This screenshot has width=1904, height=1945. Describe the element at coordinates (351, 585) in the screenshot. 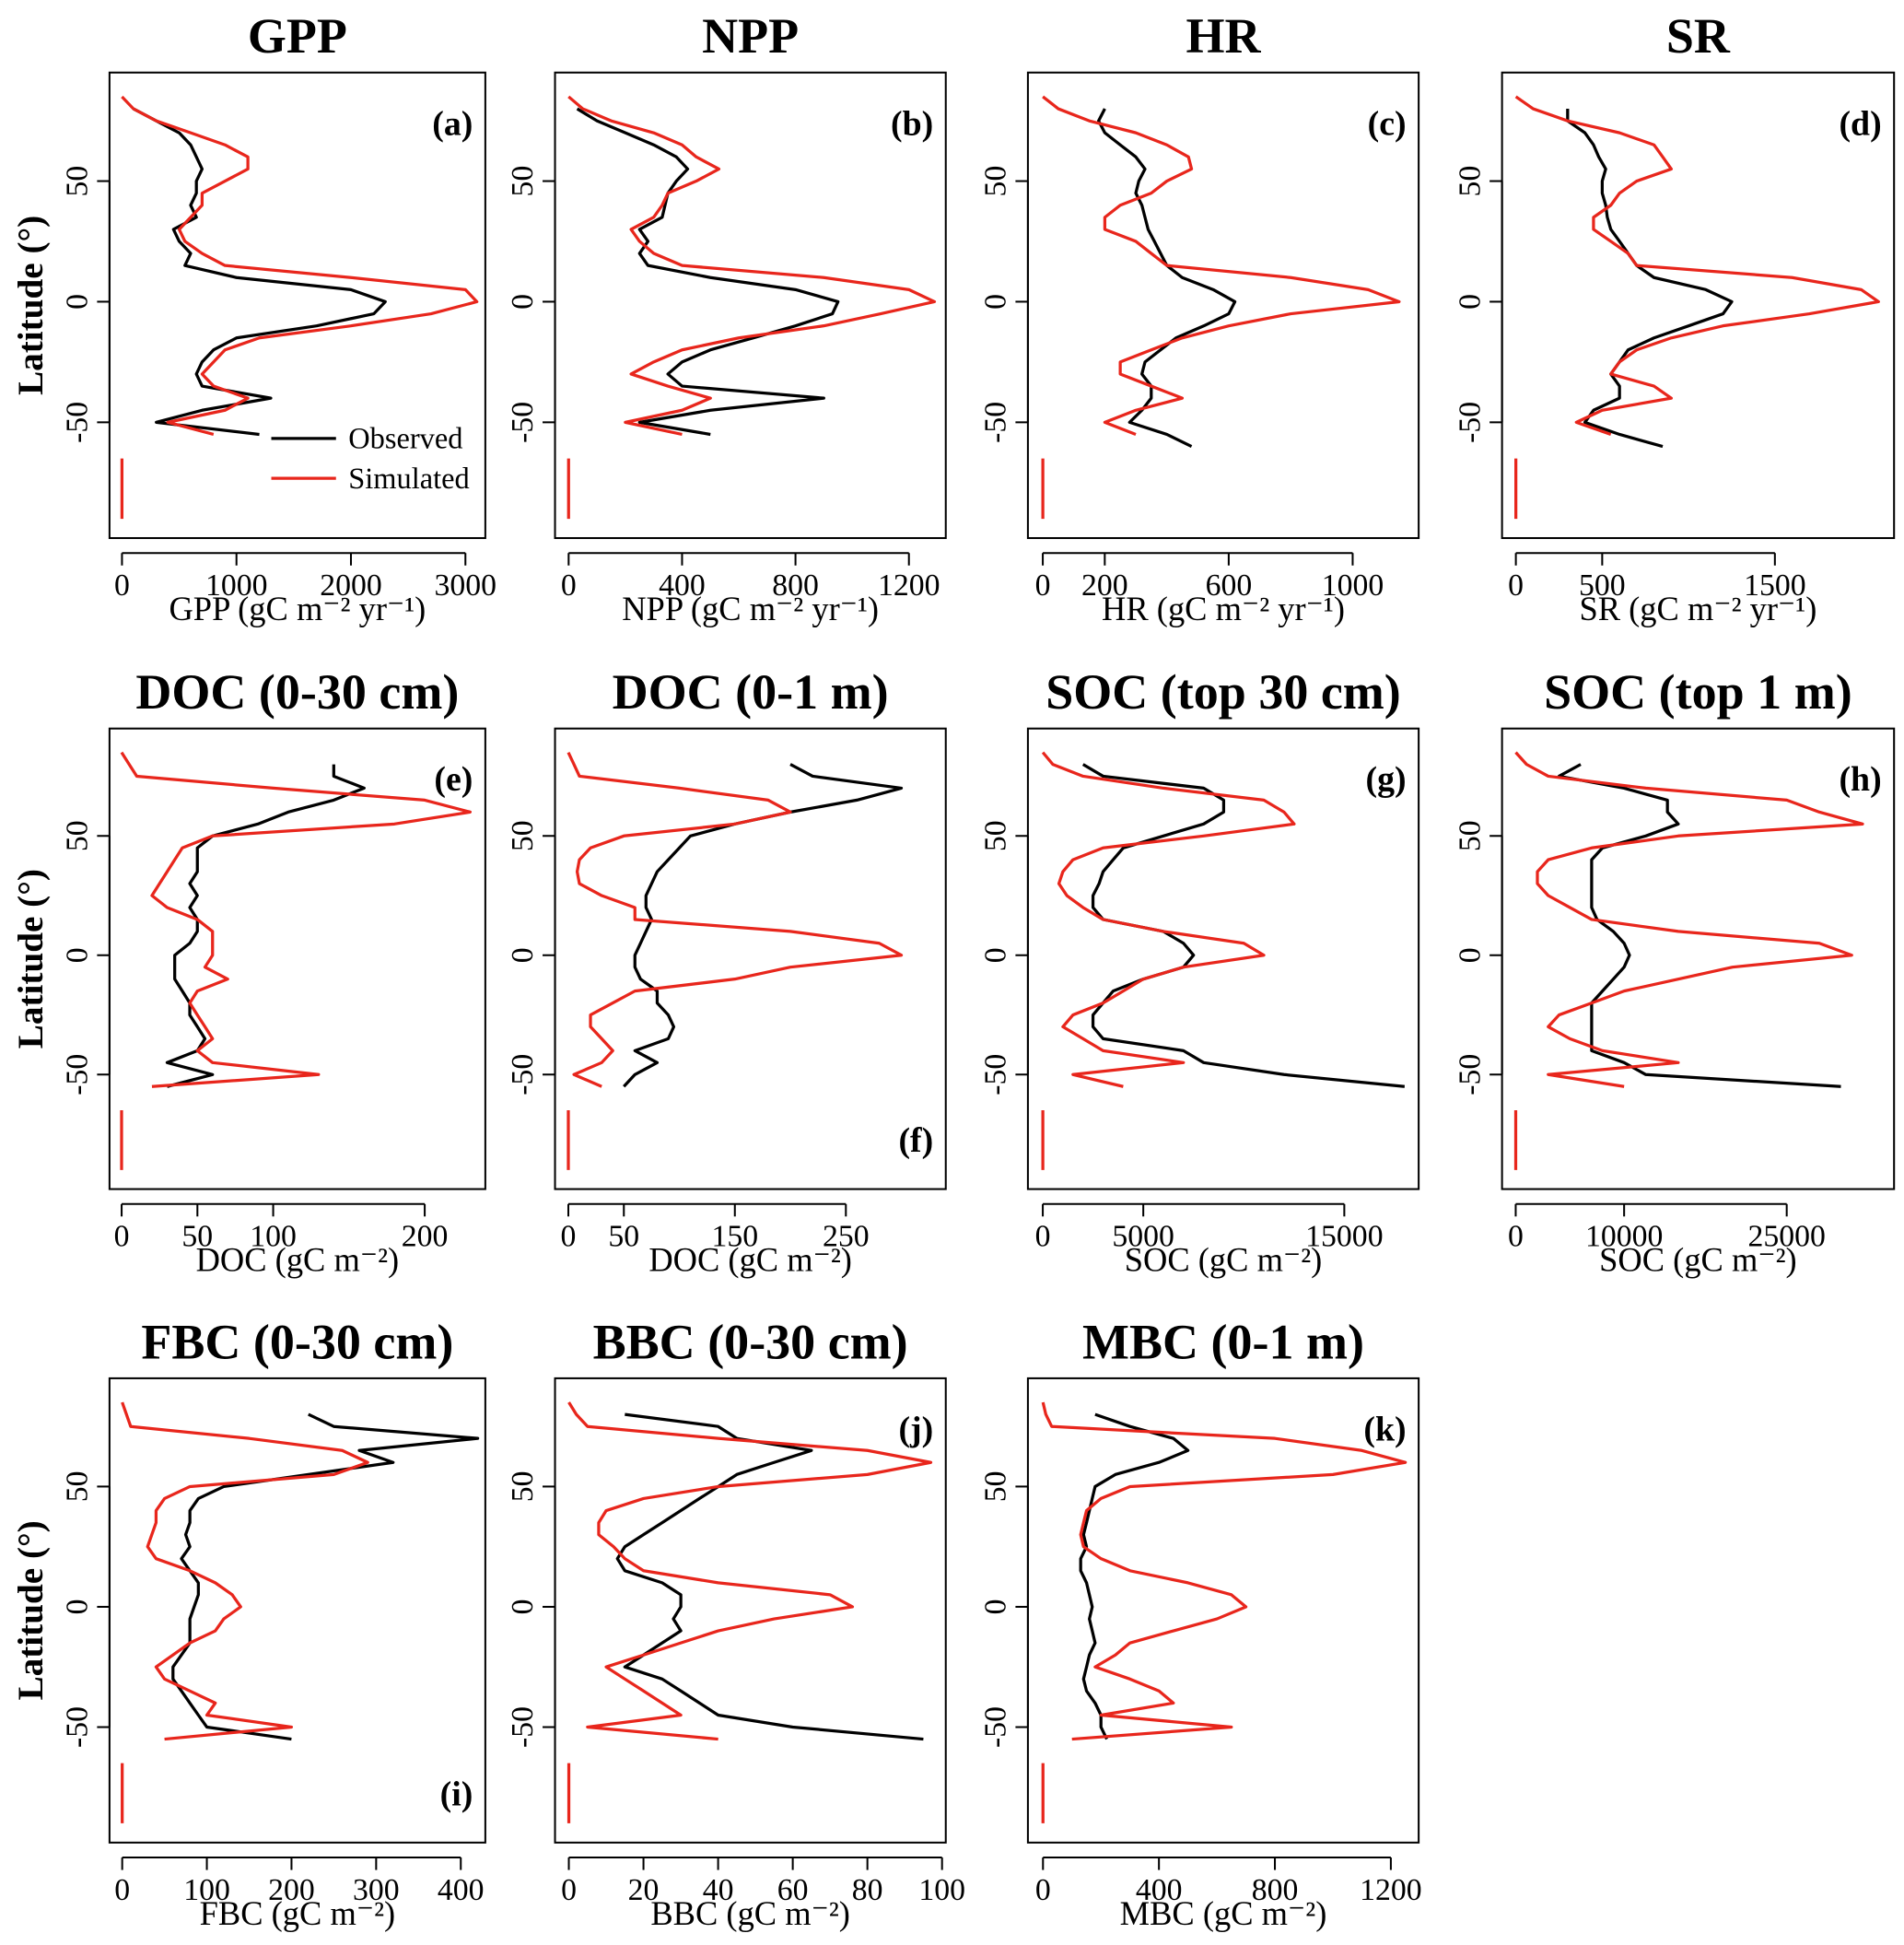

I see `x-tick-label: 2000` at that location.